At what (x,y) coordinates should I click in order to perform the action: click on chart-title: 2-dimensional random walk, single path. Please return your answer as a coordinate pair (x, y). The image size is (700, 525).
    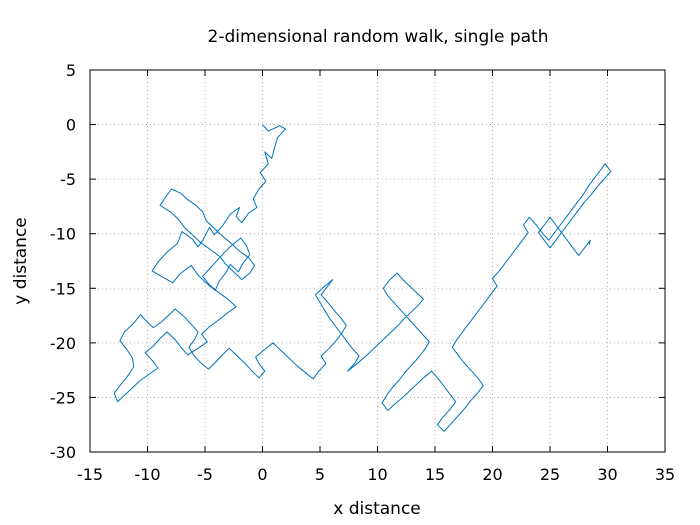
    Looking at the image, I should click on (378, 37).